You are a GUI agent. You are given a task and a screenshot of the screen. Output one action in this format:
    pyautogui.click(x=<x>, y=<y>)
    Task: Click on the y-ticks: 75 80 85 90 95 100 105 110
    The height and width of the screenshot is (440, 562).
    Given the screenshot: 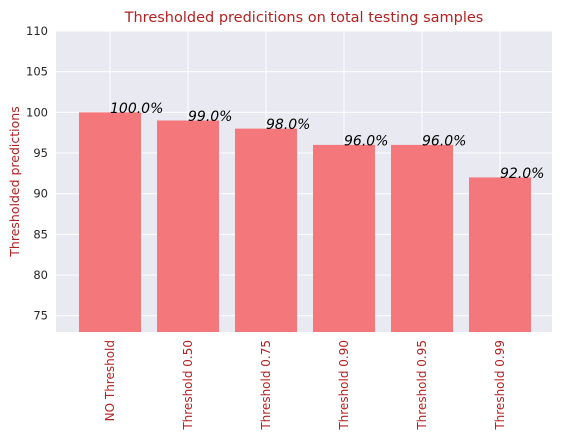 What is the action you would take?
    pyautogui.click(x=37, y=173)
    